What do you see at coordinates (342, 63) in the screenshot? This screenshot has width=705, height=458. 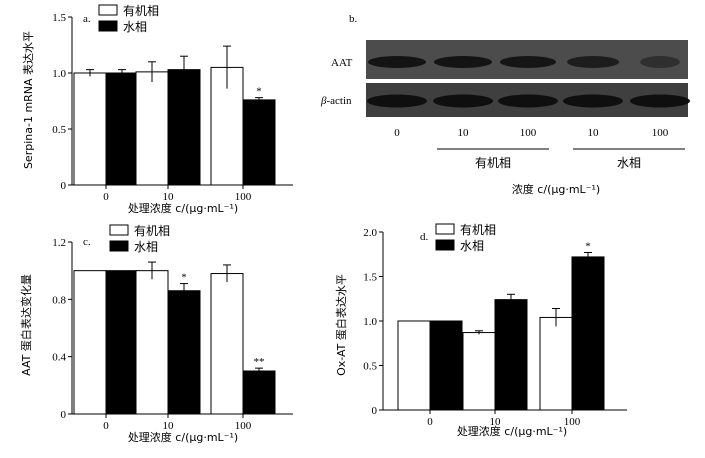 I see `row-label-aat: AAT` at bounding box center [342, 63].